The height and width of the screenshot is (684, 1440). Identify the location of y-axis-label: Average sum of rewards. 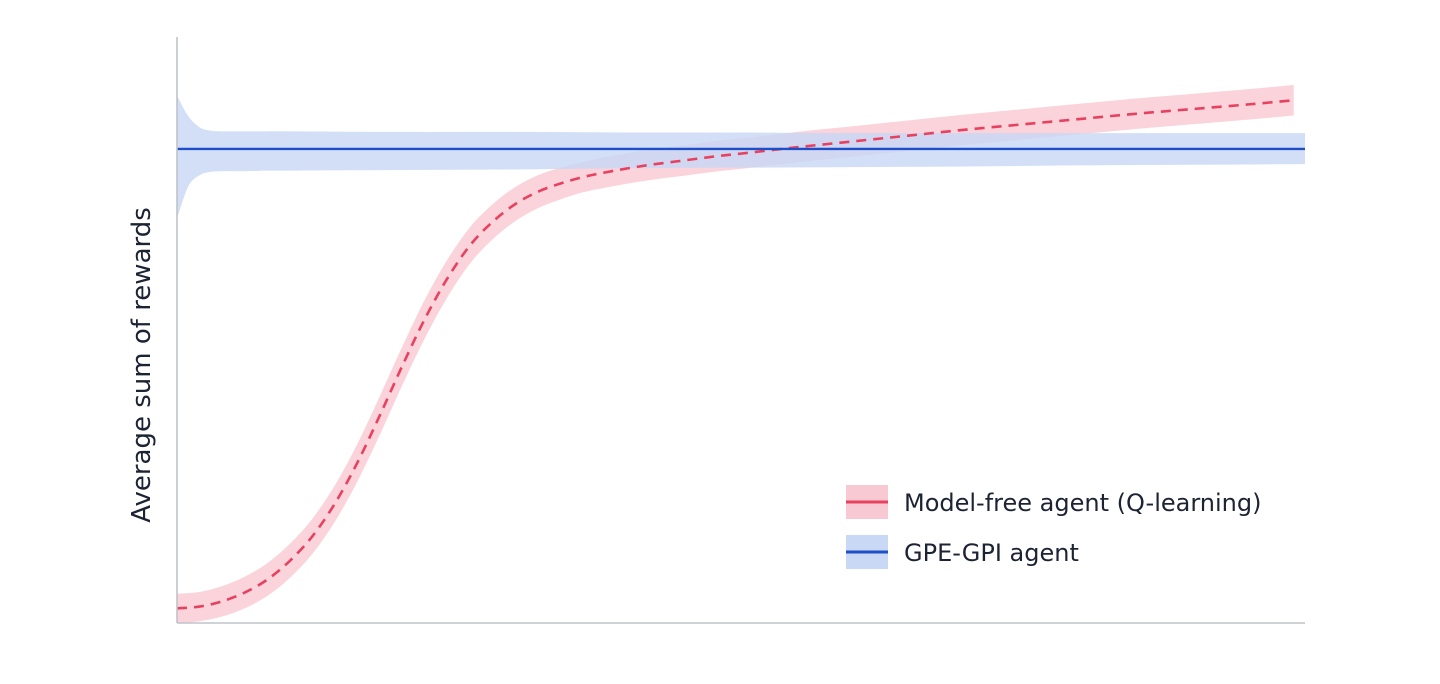
(142, 365).